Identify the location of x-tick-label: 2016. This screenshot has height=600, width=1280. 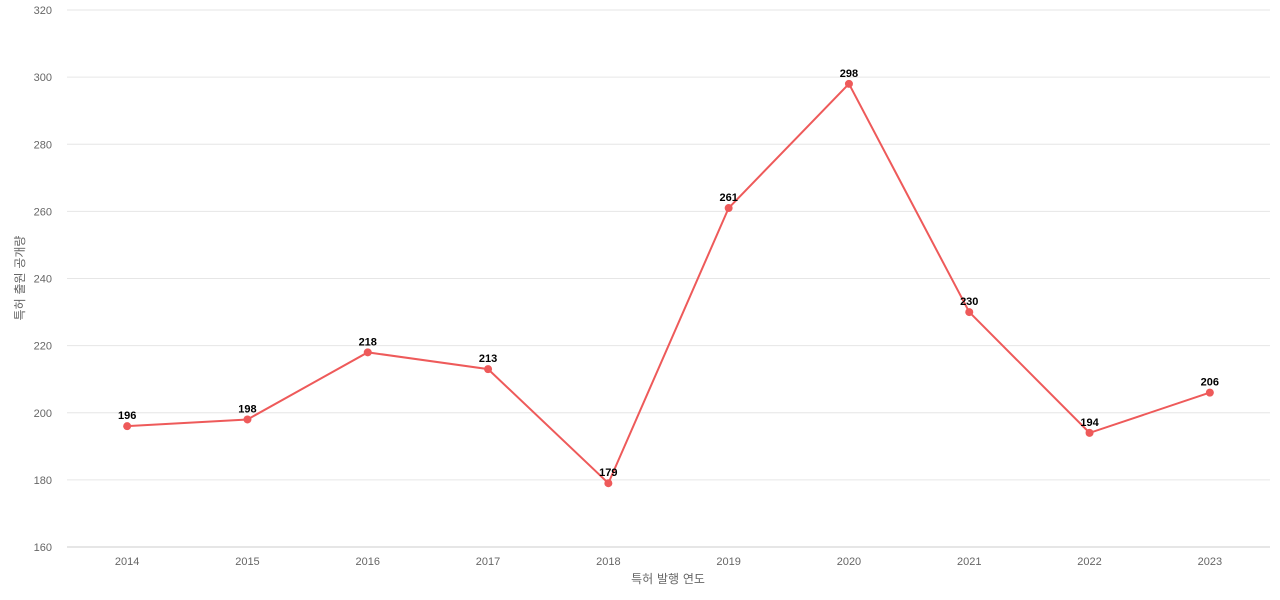
(368, 562).